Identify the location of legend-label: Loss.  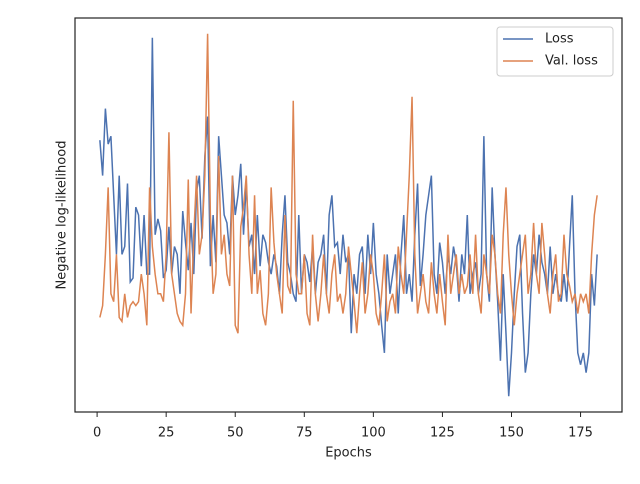
(559, 39).